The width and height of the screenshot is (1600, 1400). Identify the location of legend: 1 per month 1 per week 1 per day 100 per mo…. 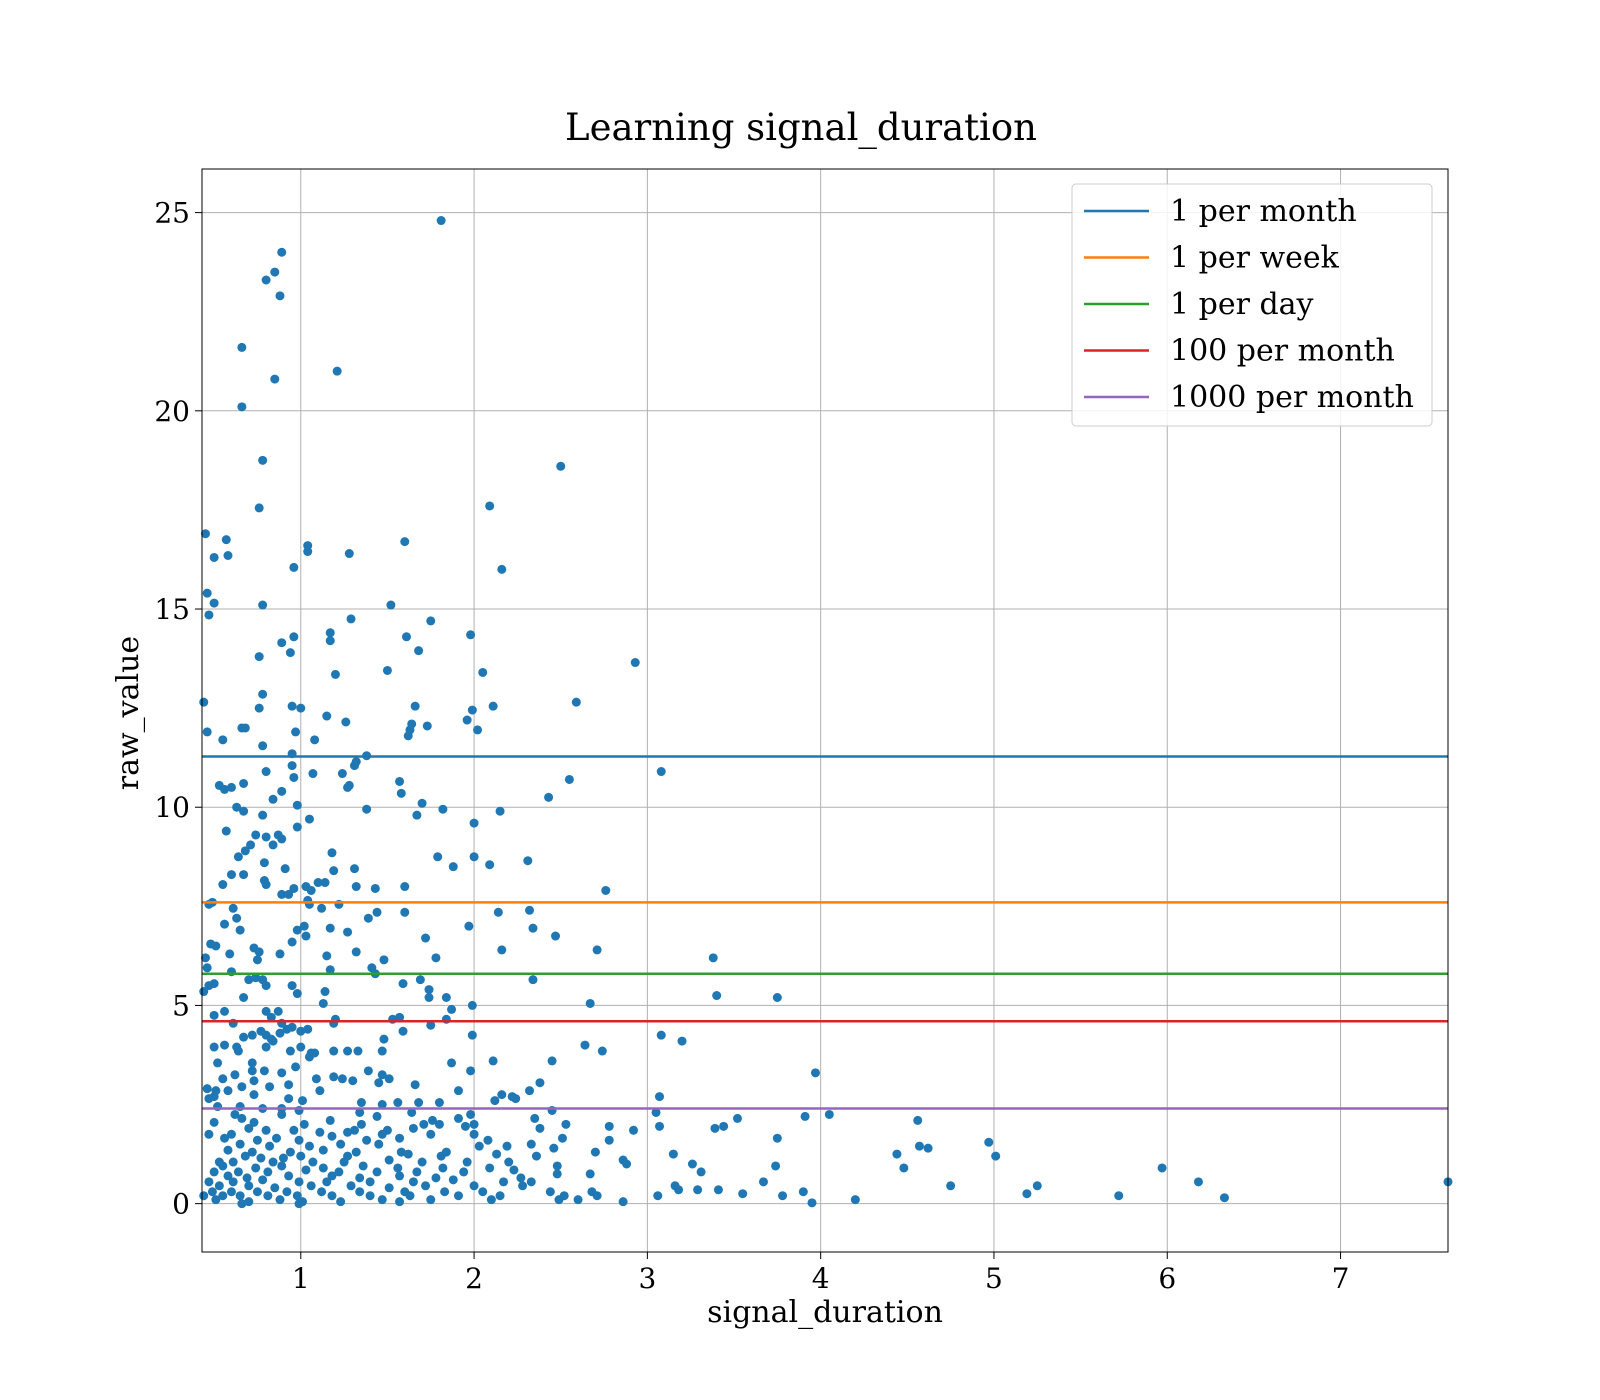
(1252, 305).